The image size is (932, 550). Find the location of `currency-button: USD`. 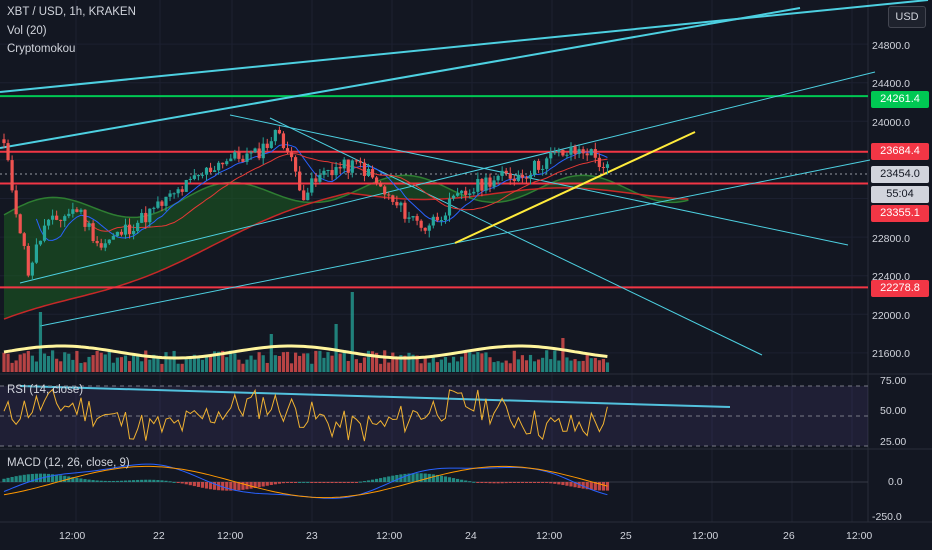

currency-button: USD is located at coordinates (907, 17).